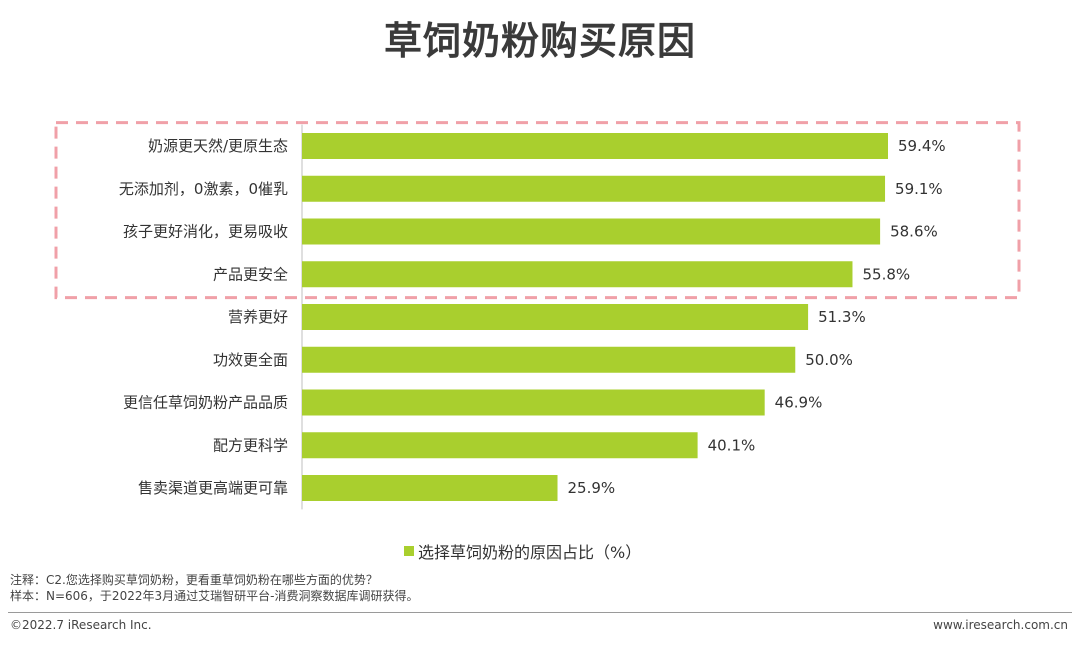  What do you see at coordinates (205, 403) in the screenshot?
I see `category-label: 更信任草饲奶粉产品品质` at bounding box center [205, 403].